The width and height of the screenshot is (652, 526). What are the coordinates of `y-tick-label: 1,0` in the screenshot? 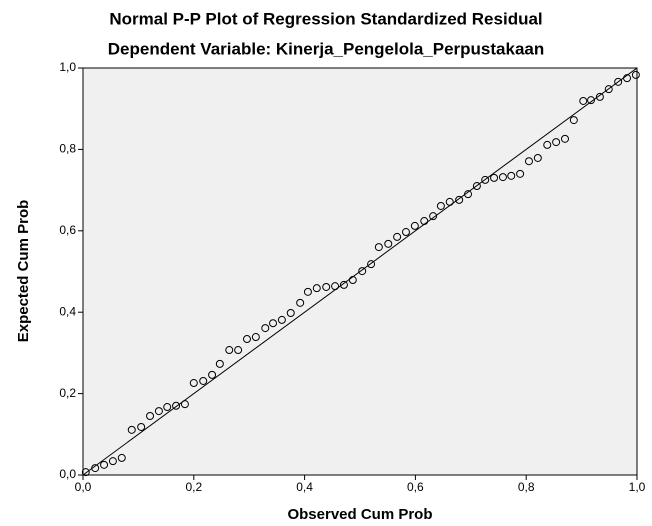 It's located at (67, 67).